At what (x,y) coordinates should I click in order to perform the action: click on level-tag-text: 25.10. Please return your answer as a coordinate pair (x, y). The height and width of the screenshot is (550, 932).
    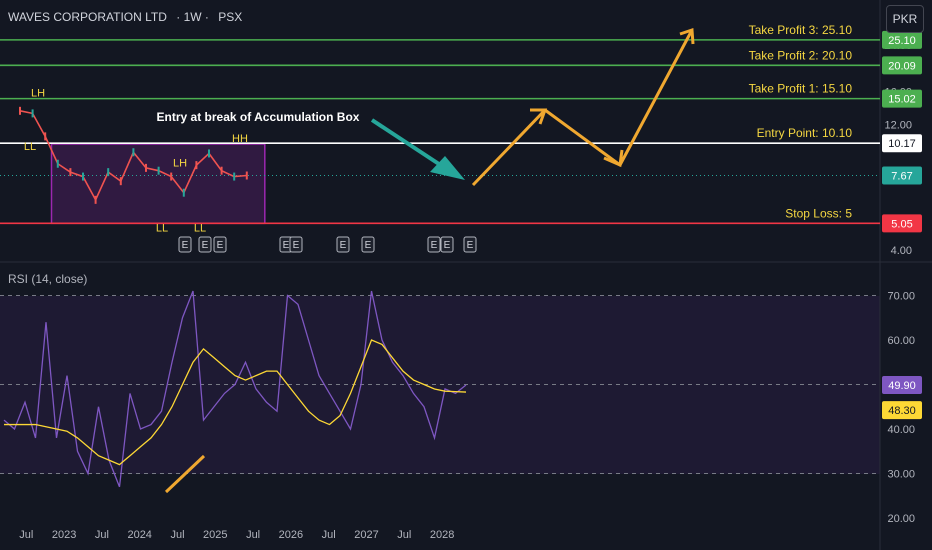
    Looking at the image, I should click on (902, 41).